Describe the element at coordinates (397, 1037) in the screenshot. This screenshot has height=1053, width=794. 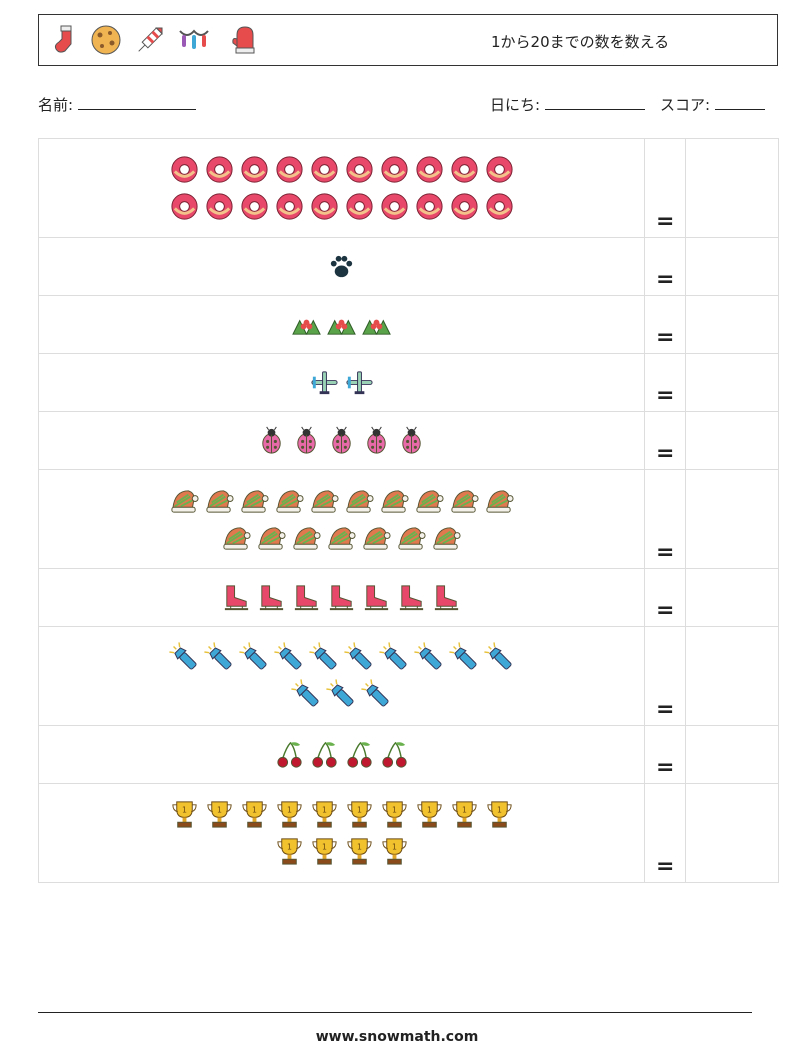
I see `footer-url: www.snowmath.com` at that location.